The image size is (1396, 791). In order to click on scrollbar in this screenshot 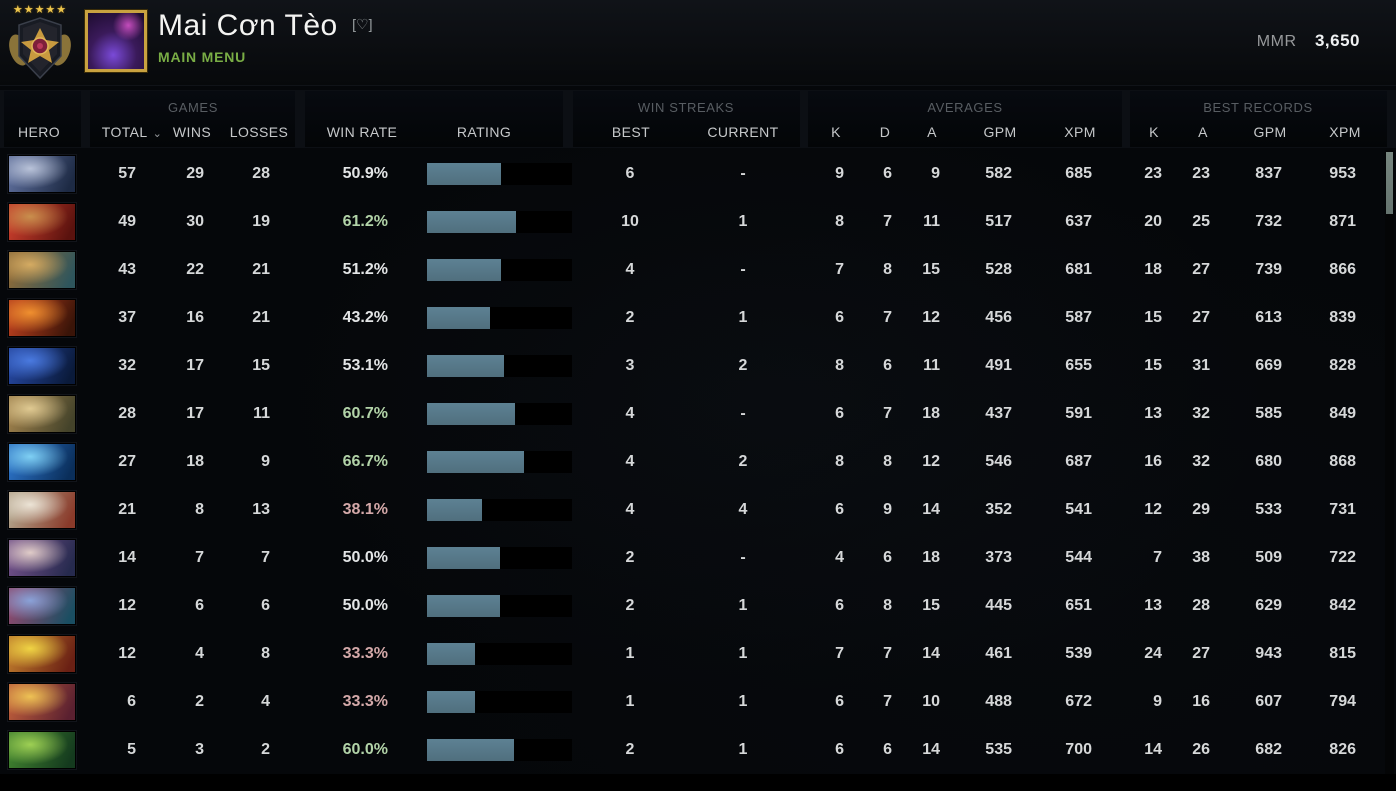, I will do `click(1389, 462)`.